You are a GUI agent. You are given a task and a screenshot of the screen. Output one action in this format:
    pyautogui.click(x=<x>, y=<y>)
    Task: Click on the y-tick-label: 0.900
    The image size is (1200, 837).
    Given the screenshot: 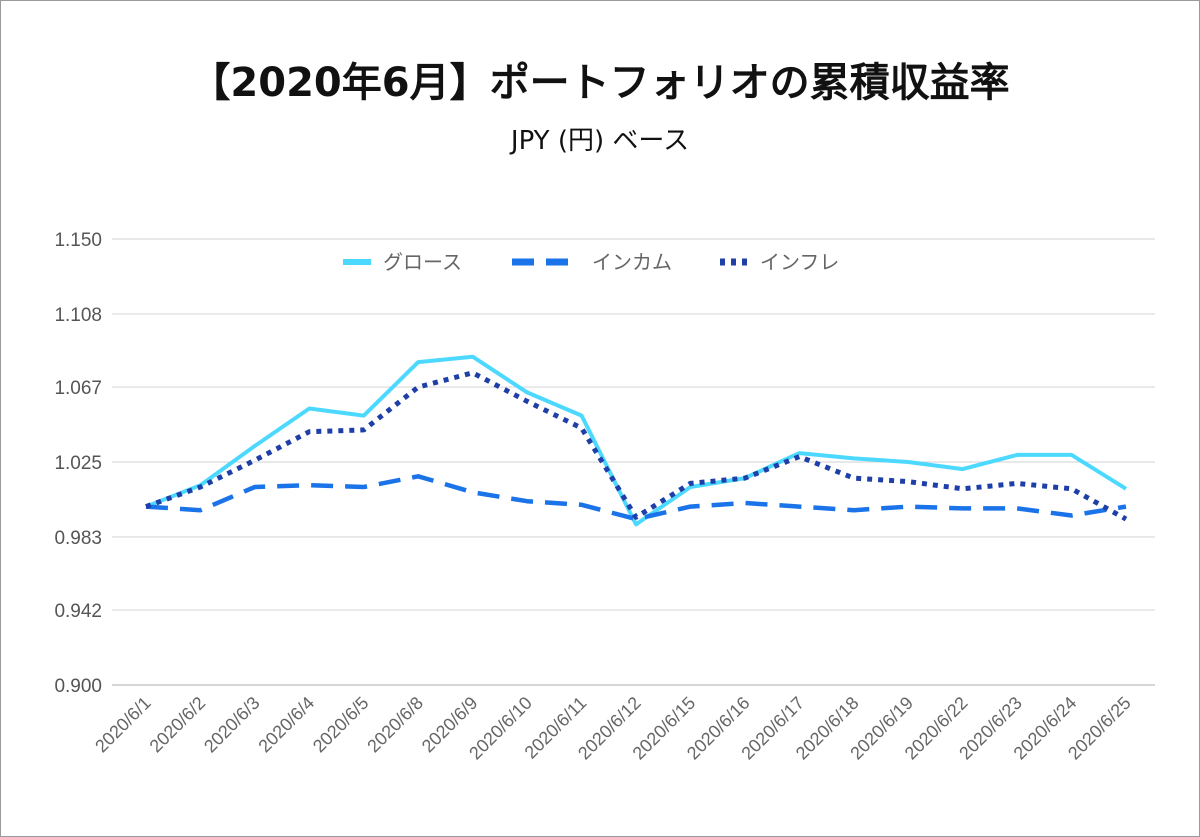 What is the action you would take?
    pyautogui.click(x=78, y=686)
    